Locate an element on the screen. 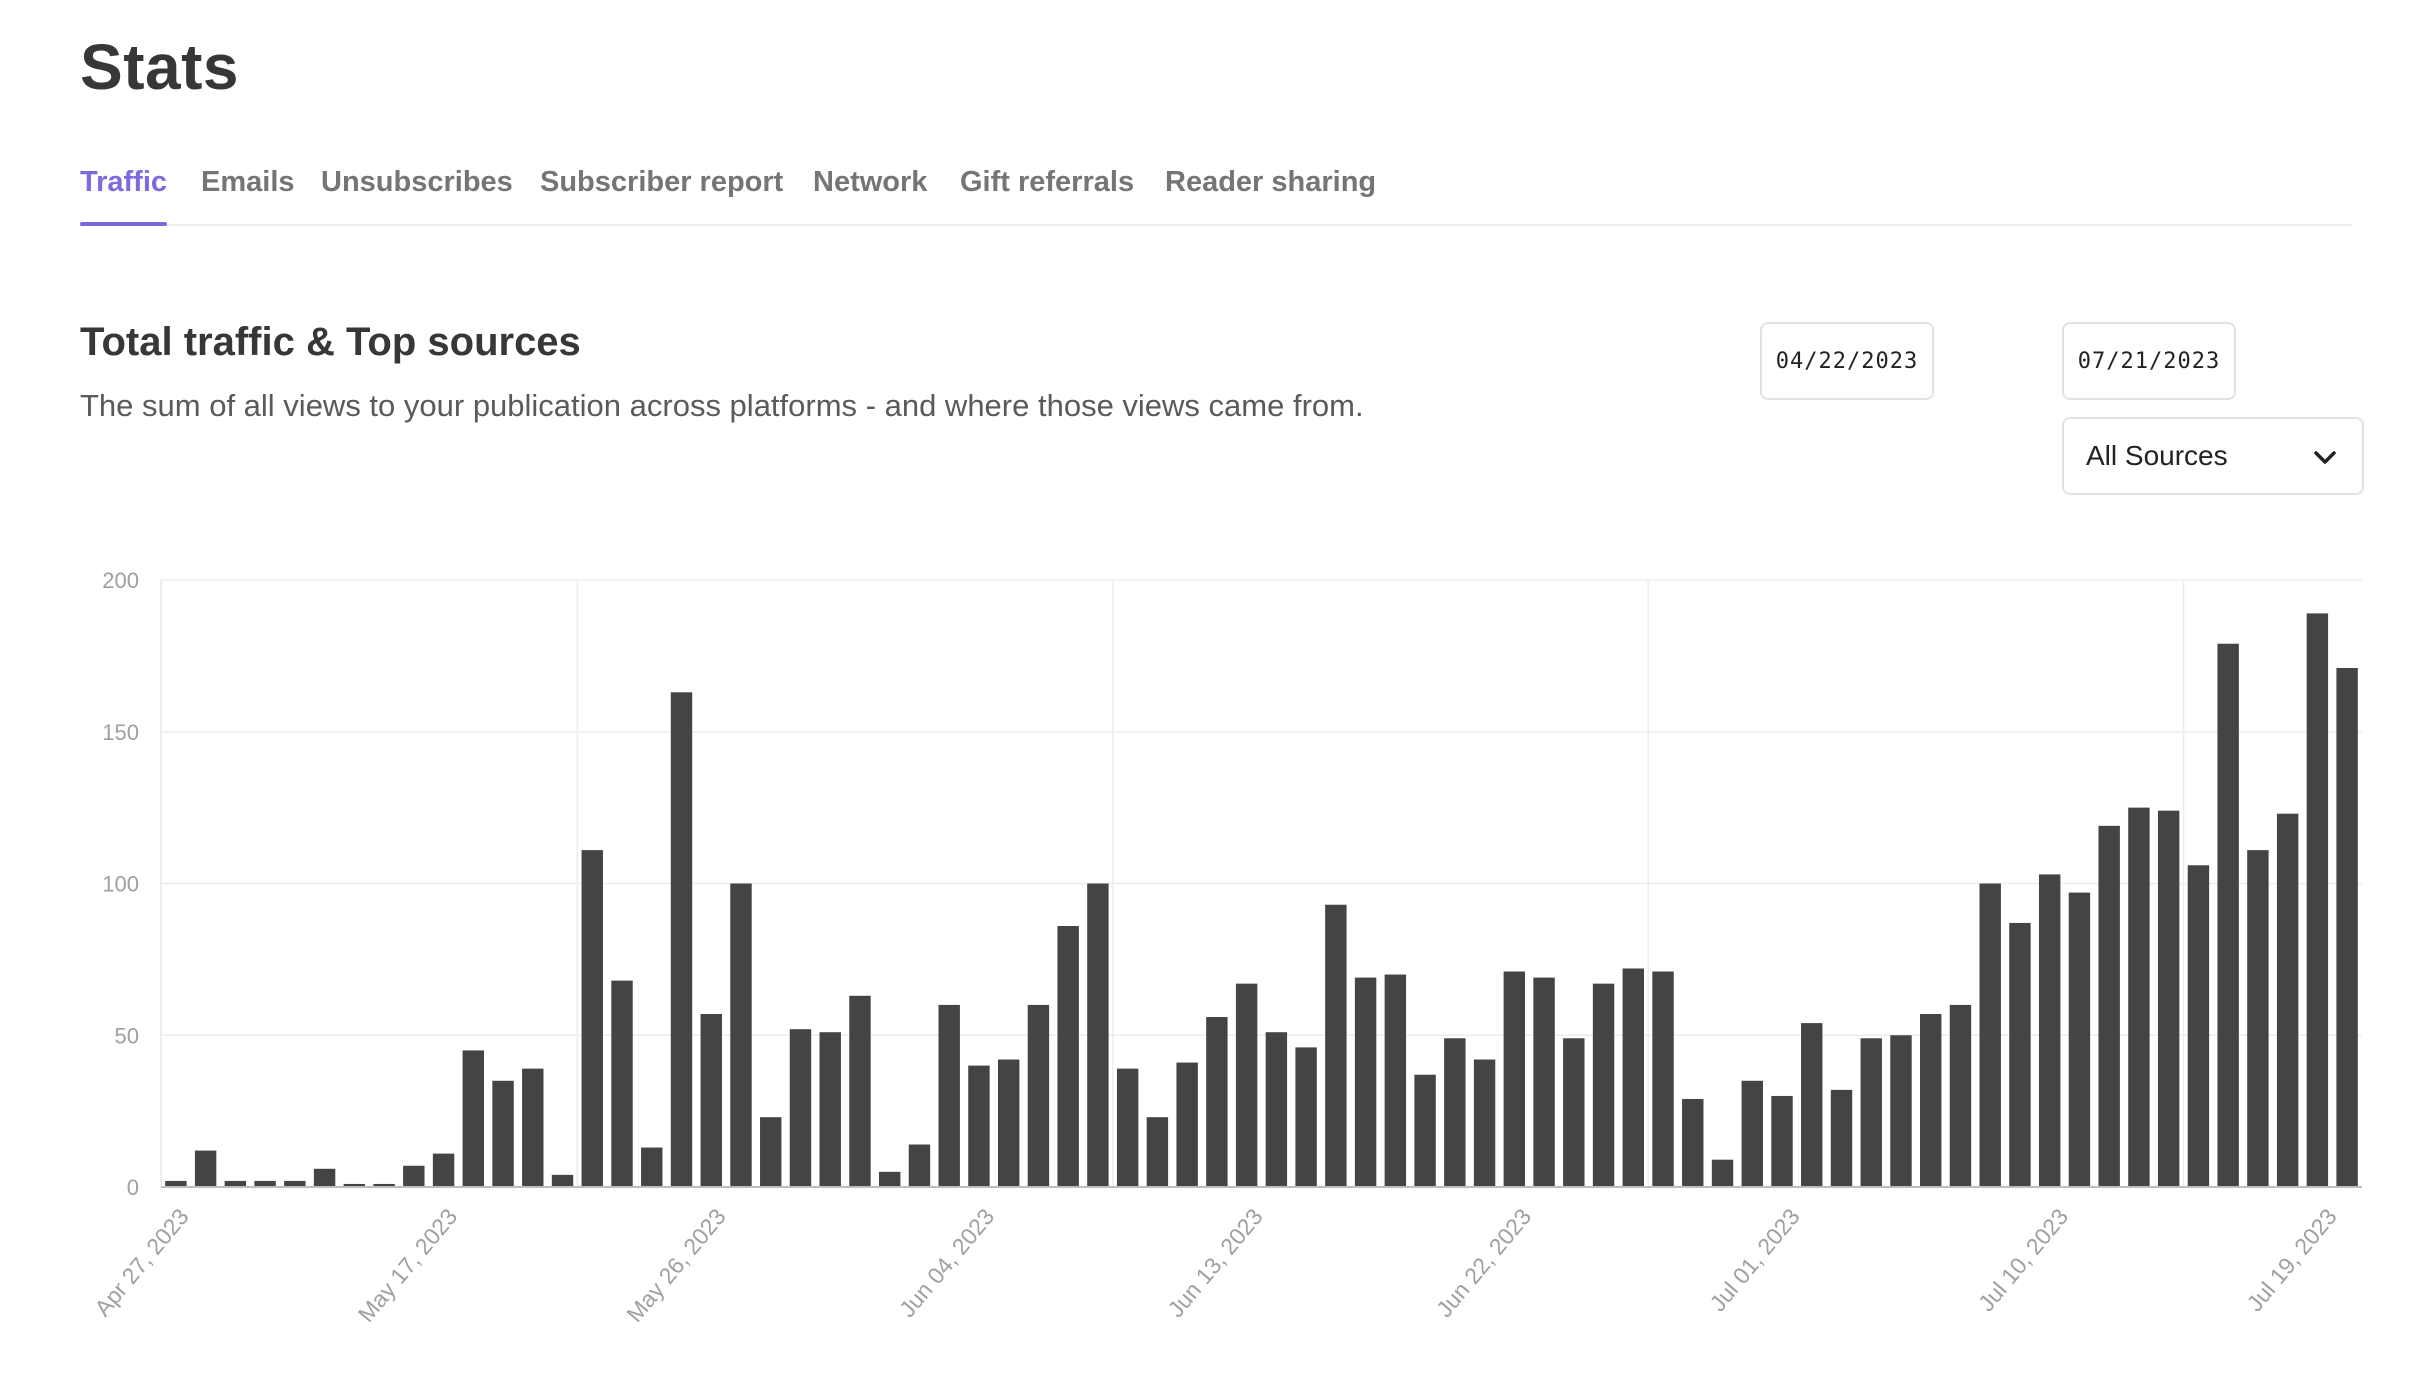 Image resolution: width=2412 pixels, height=1374 pixels. tab-subscriber-report: Subscriber report is located at coordinates (662, 182).